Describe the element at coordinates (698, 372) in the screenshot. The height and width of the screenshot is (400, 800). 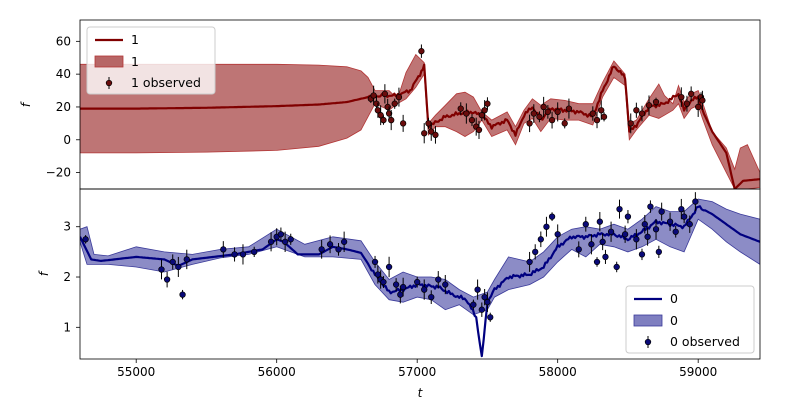
I see `x-tick-label: 59000` at that location.